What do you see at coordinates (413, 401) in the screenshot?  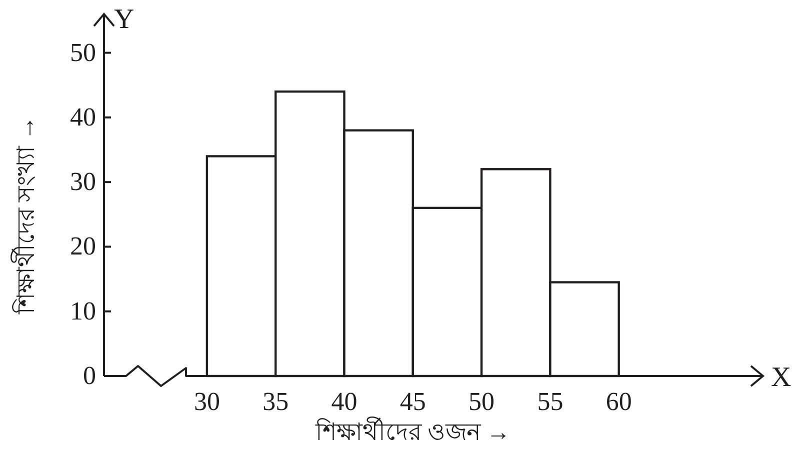 I see `x-tick-label: 45` at bounding box center [413, 401].